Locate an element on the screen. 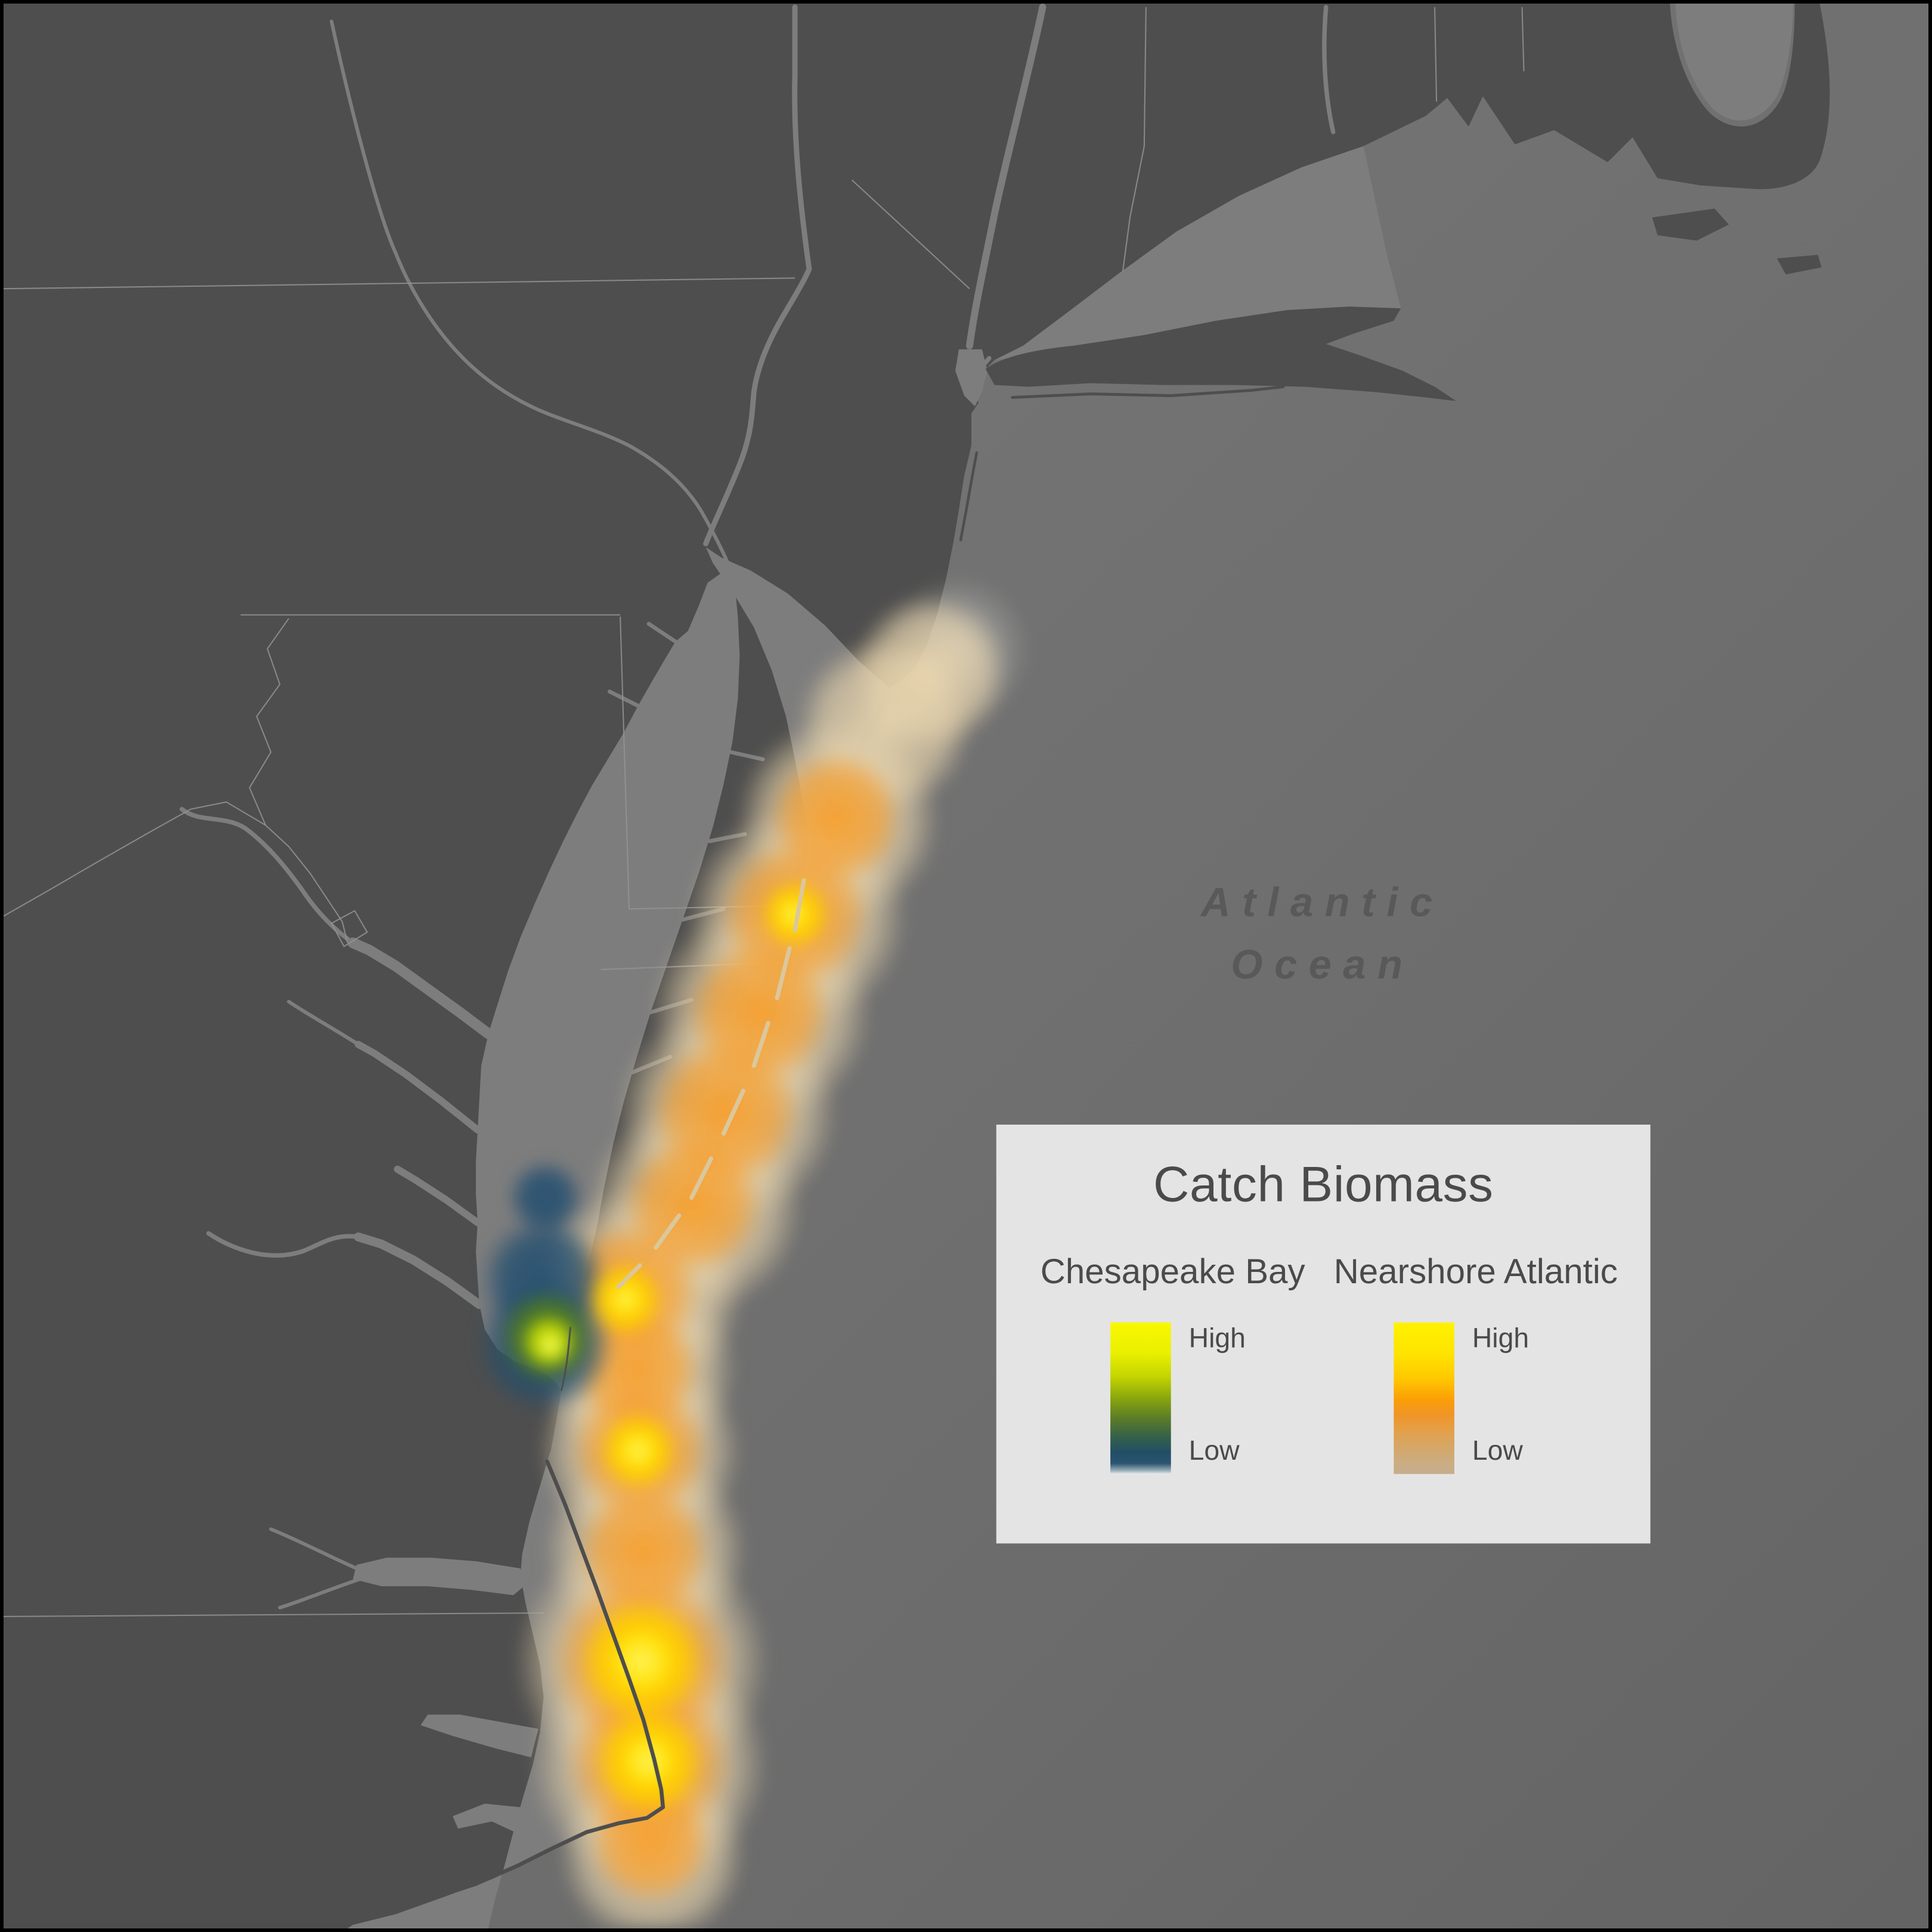  legend-low-label-nearshore: Low is located at coordinates (1497, 1451).